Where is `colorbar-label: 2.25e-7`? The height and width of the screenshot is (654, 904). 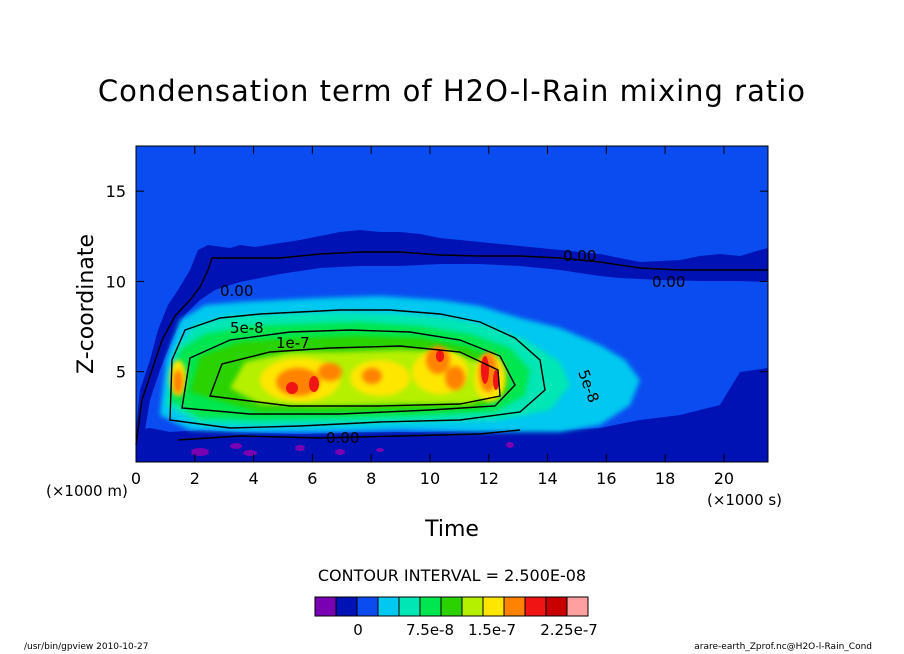
colorbar-label: 2.25e-7 is located at coordinates (569, 630).